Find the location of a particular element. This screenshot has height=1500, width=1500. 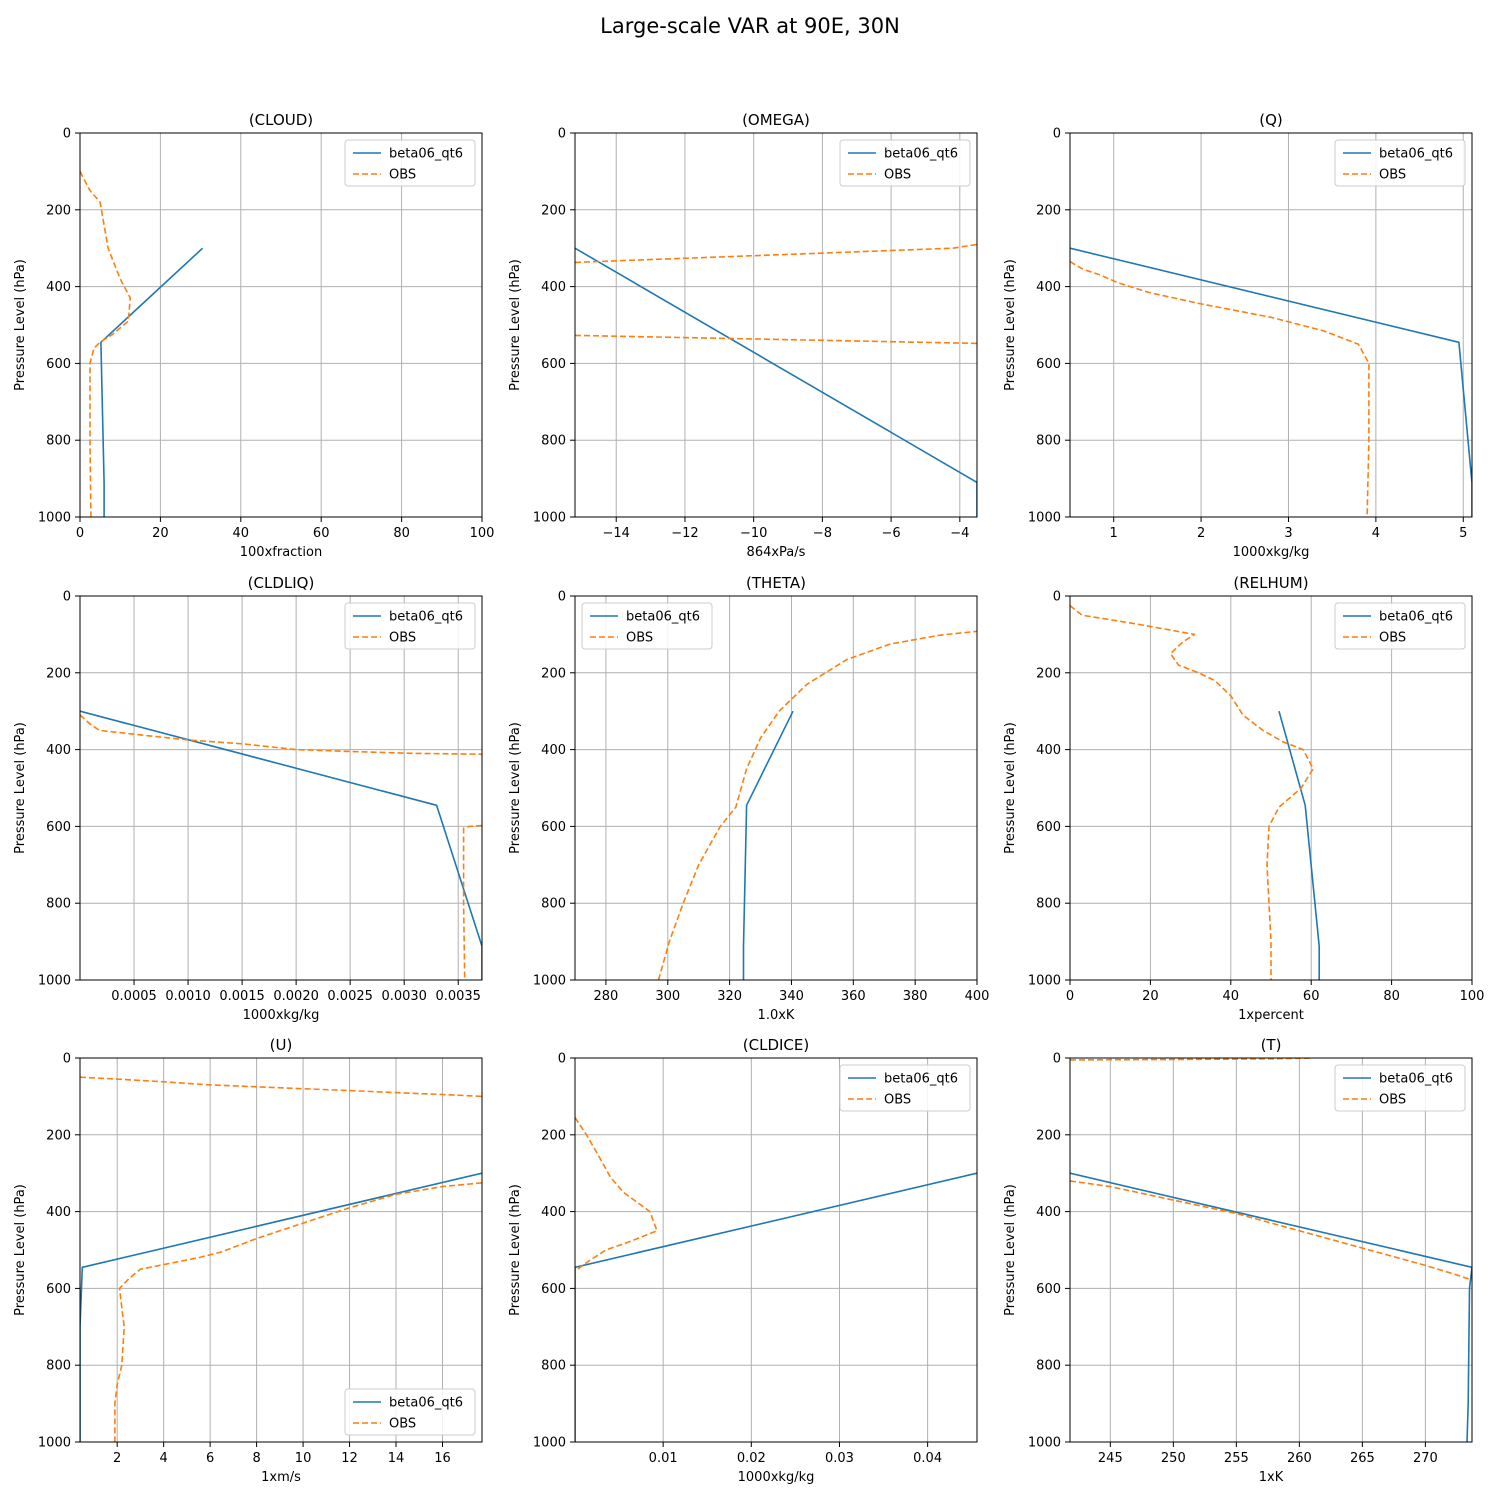

x-tick-label: 60 is located at coordinates (321, 533).